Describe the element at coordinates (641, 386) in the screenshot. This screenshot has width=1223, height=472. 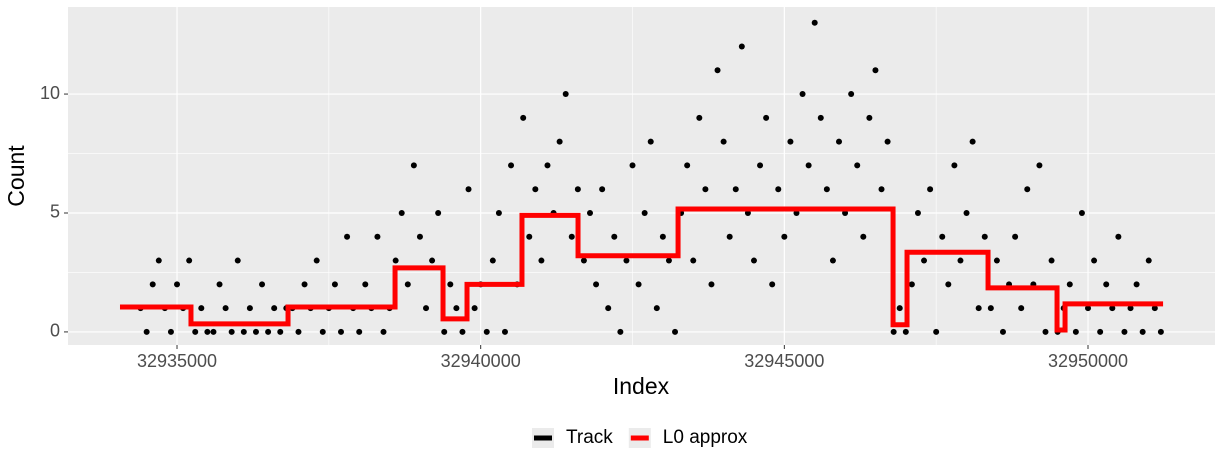
I see `x-axis-title: Index` at that location.